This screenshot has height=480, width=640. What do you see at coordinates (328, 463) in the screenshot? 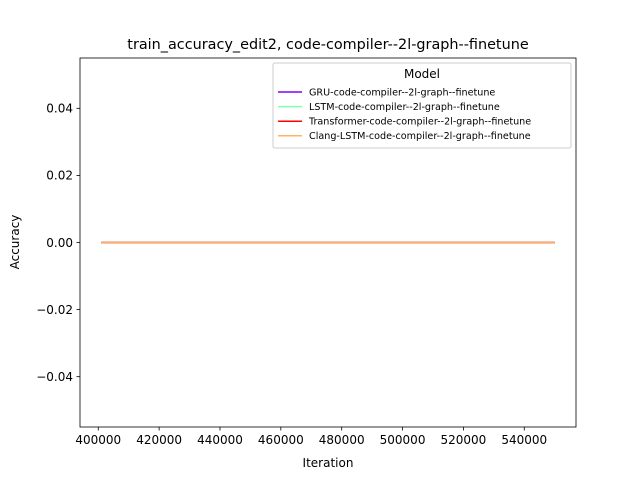
I see `x-axis-label: Iteration` at bounding box center [328, 463].